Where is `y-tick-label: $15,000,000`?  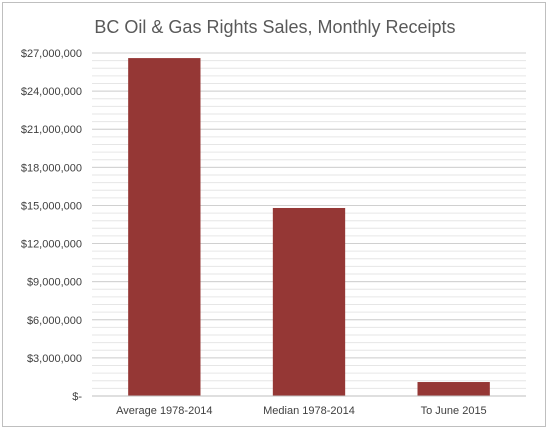
y-tick-label: $15,000,000 is located at coordinates (51, 206).